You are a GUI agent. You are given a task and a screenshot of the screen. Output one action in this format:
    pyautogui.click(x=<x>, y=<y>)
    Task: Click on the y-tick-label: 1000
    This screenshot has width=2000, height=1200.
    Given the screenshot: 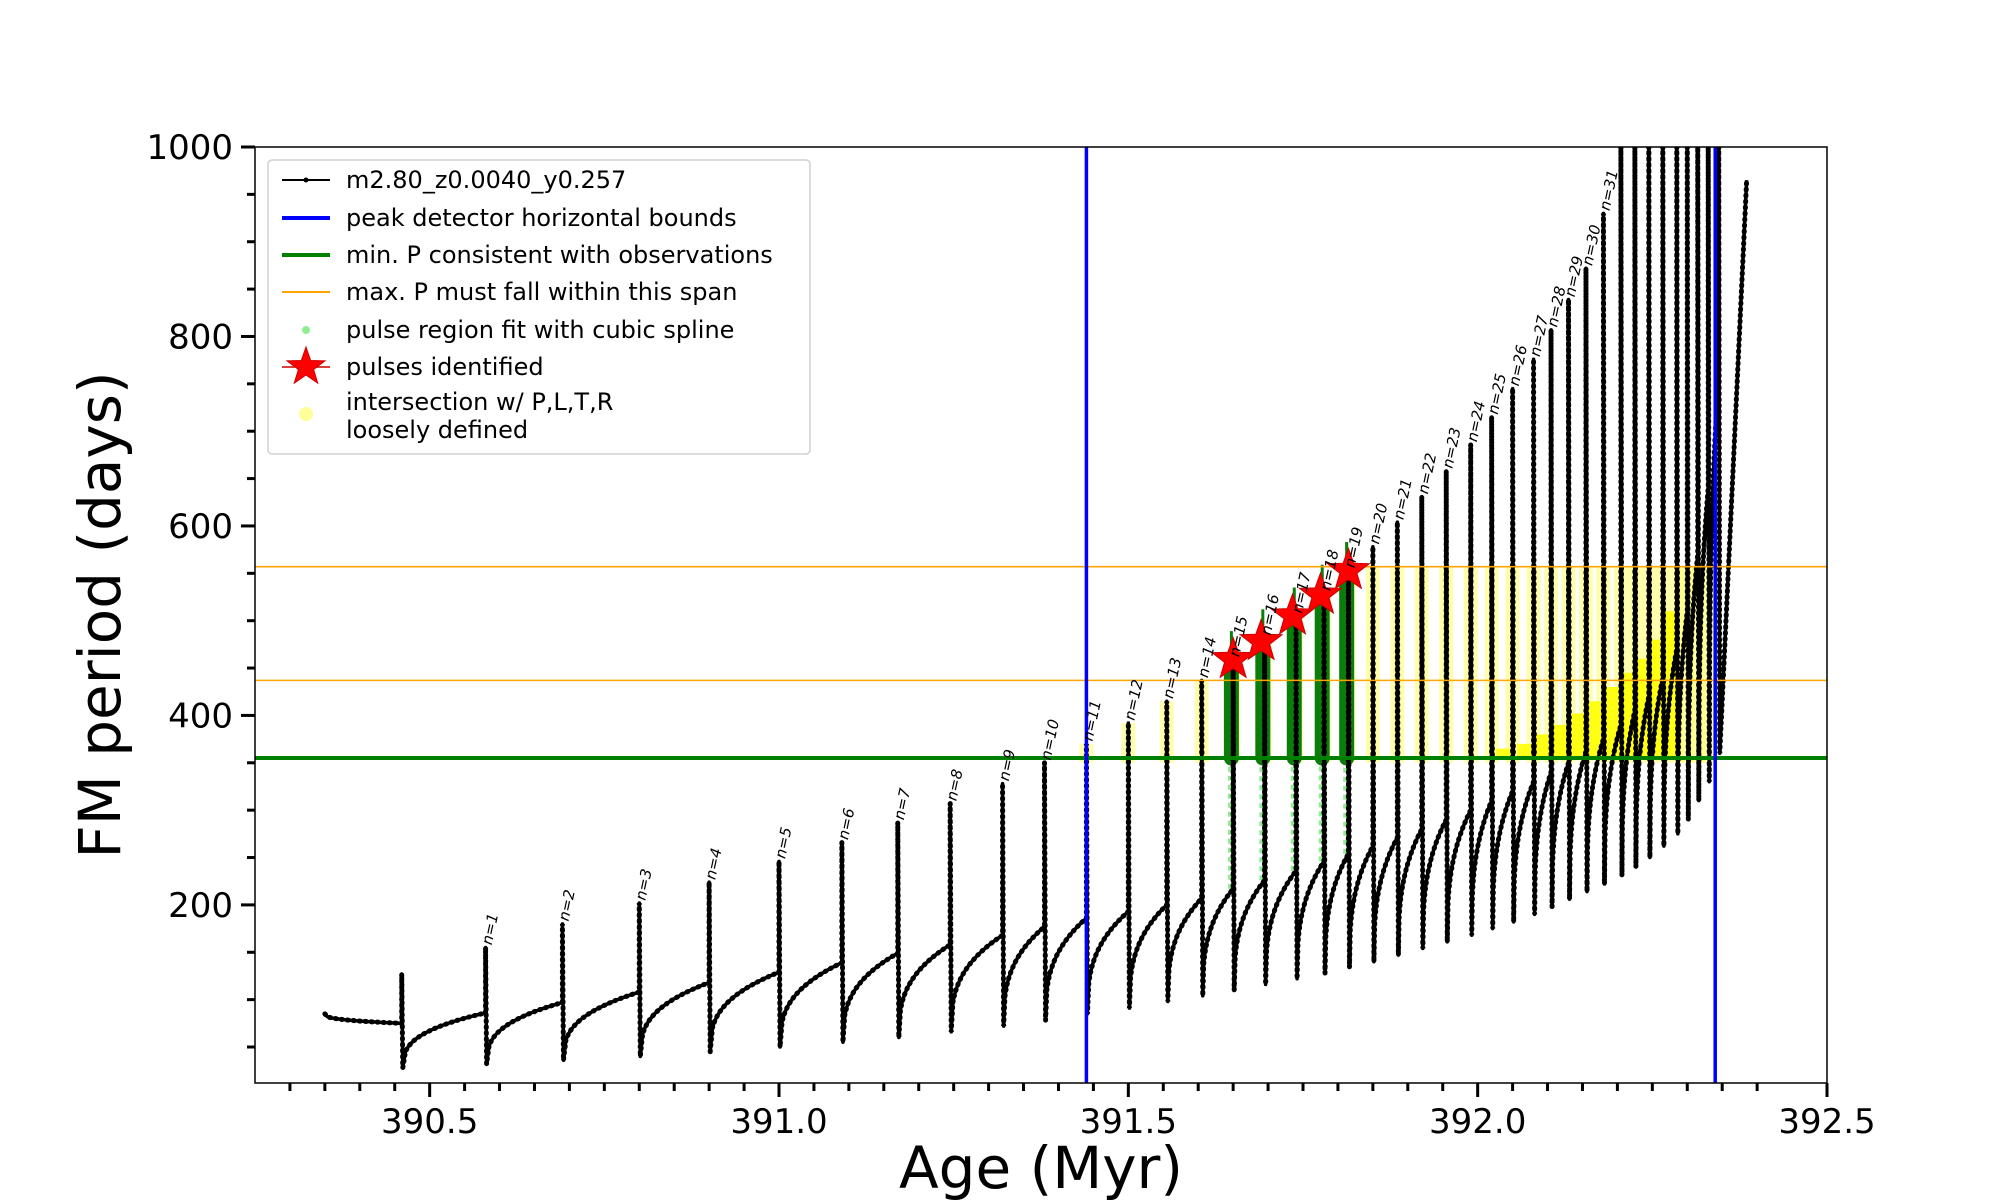 What is the action you would take?
    pyautogui.click(x=189, y=148)
    